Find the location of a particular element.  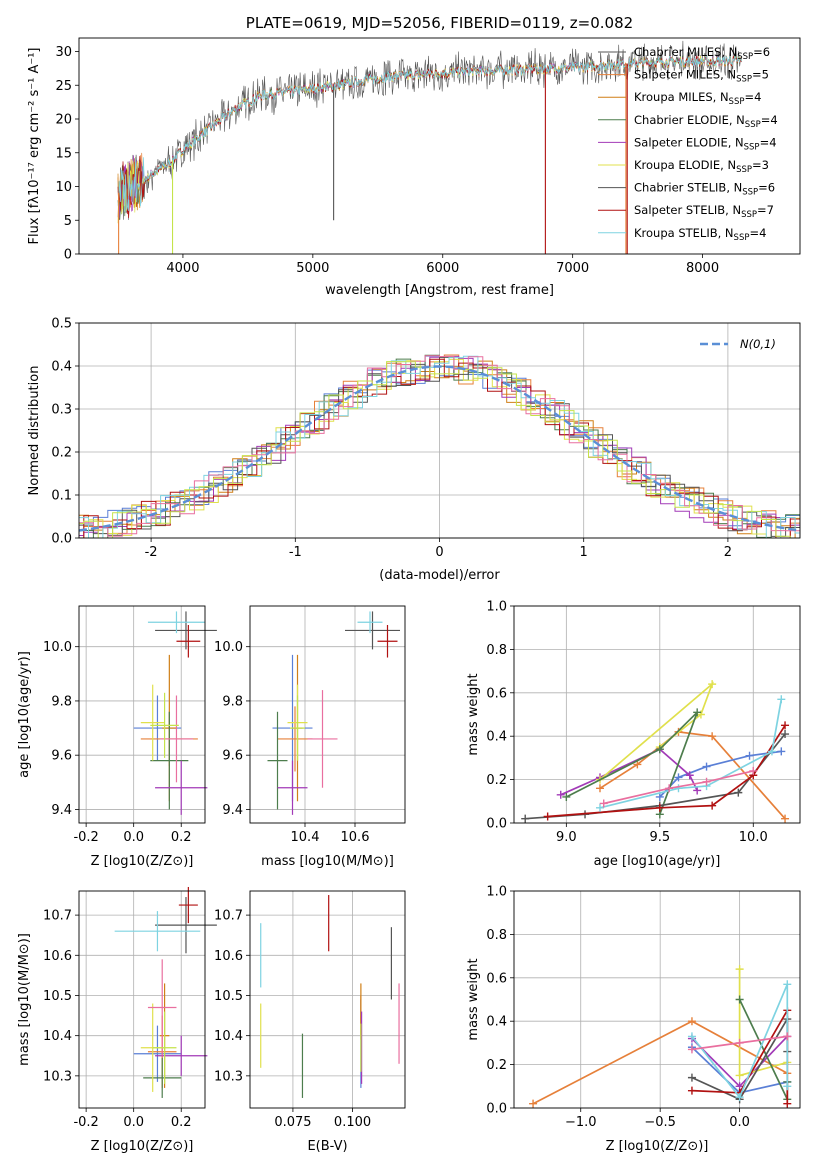

x-axis-label: mass [log10(M/M⊙)] is located at coordinates (327, 861).